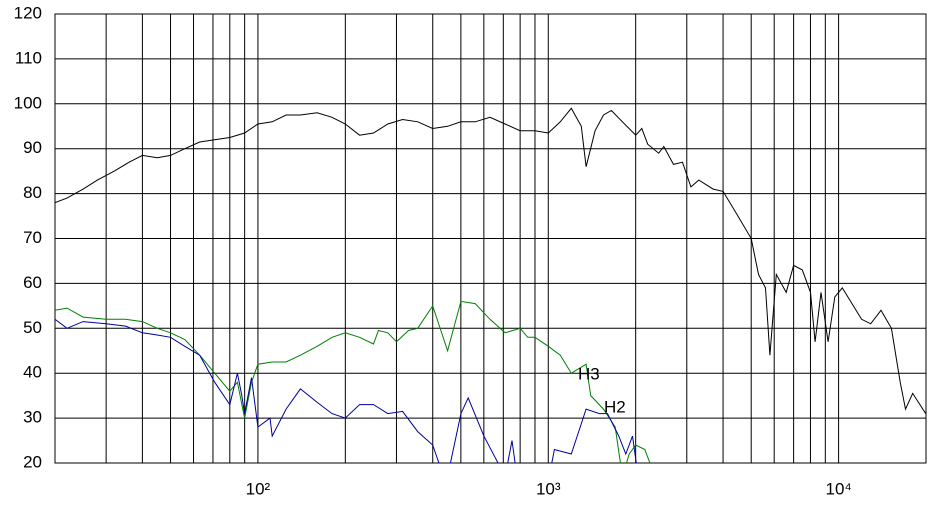 The height and width of the screenshot is (507, 946). I want to click on y-tick-label: 90, so click(32, 147).